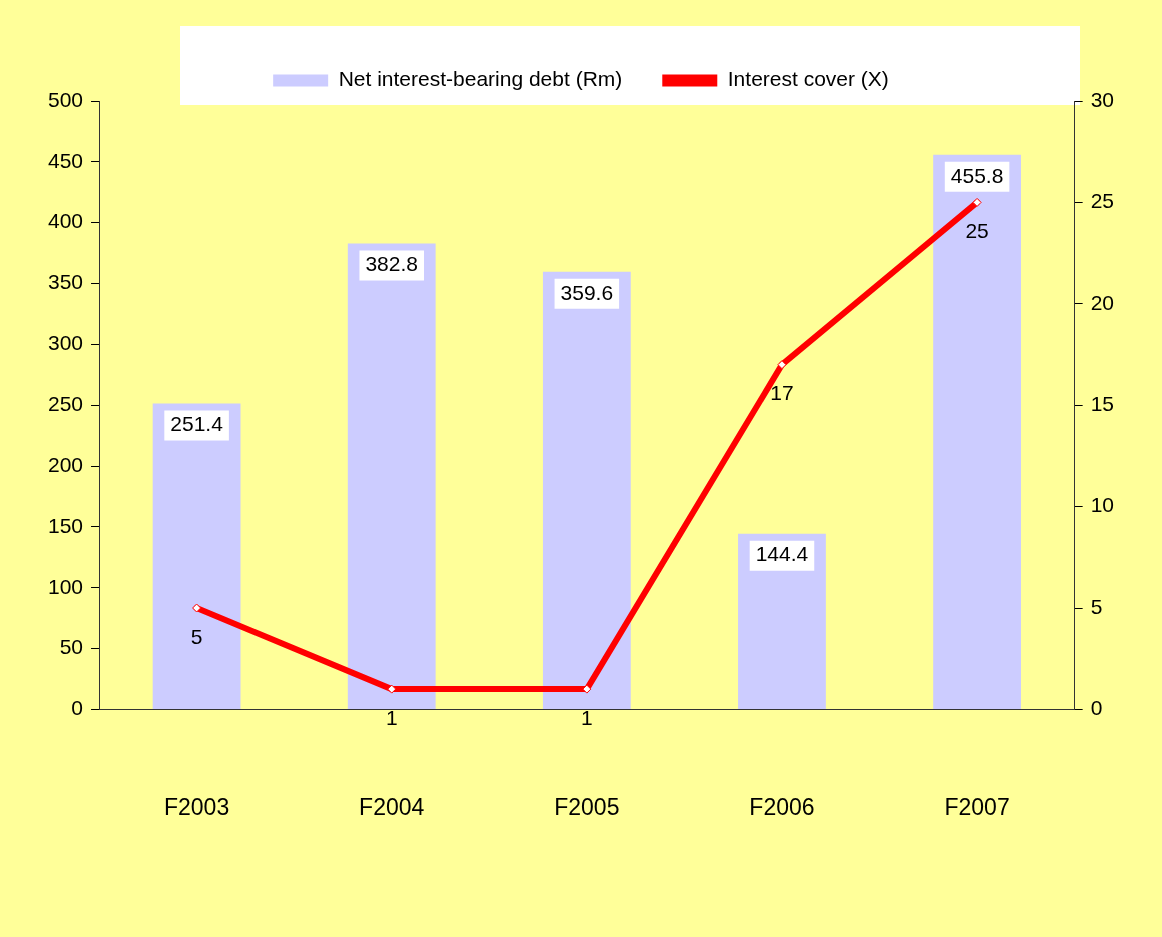 Image resolution: width=1162 pixels, height=937 pixels. Describe the element at coordinates (782, 393) in the screenshot. I see `data-label: 17` at that location.